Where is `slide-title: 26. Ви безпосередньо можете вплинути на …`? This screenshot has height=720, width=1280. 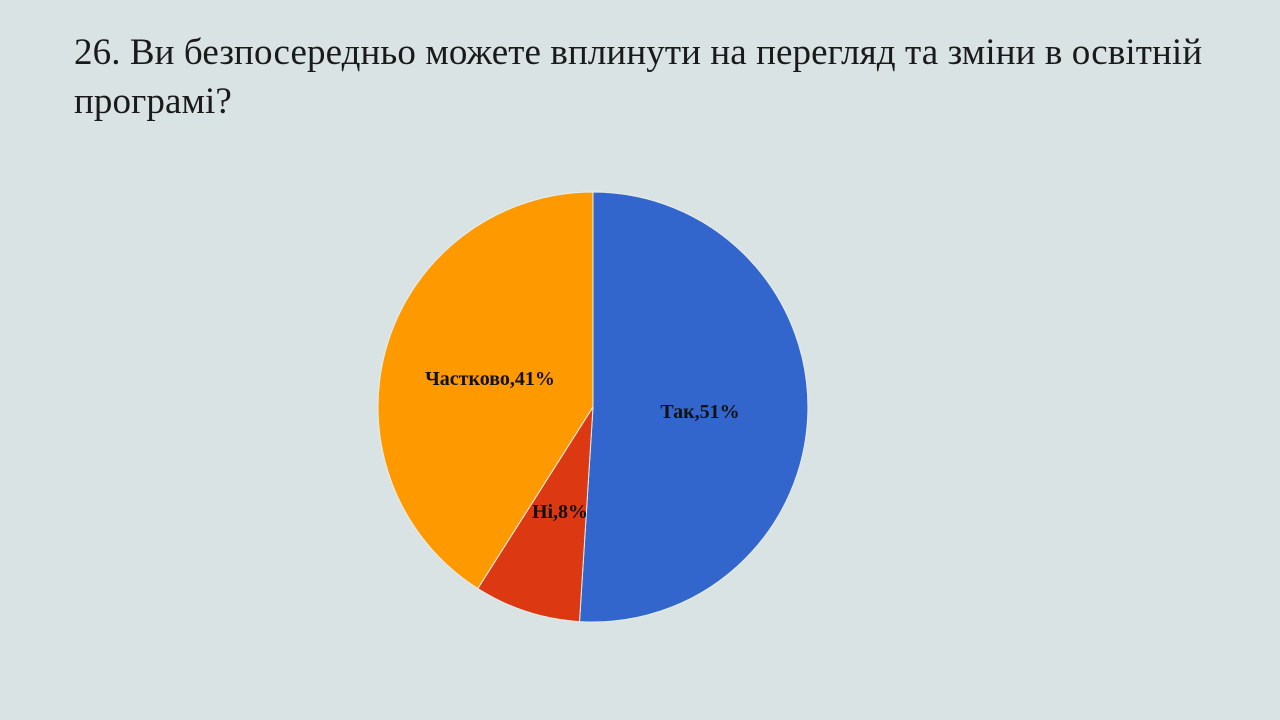 slide-title: 26. Ви безпосередньо можете вплинути на … is located at coordinates (638, 77).